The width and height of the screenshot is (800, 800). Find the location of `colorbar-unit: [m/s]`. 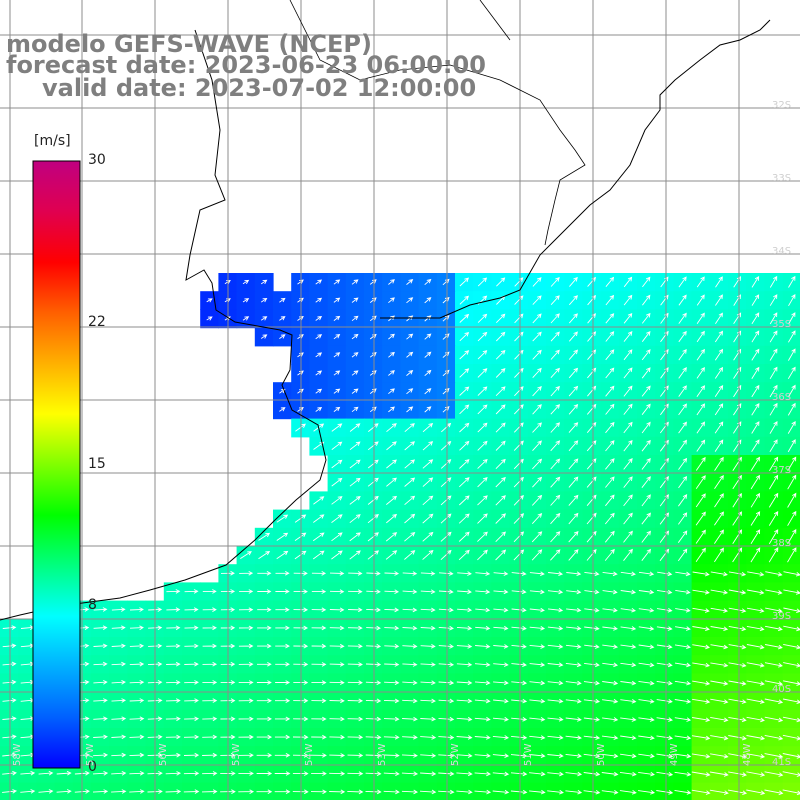

colorbar-unit: [m/s] is located at coordinates (52, 141).